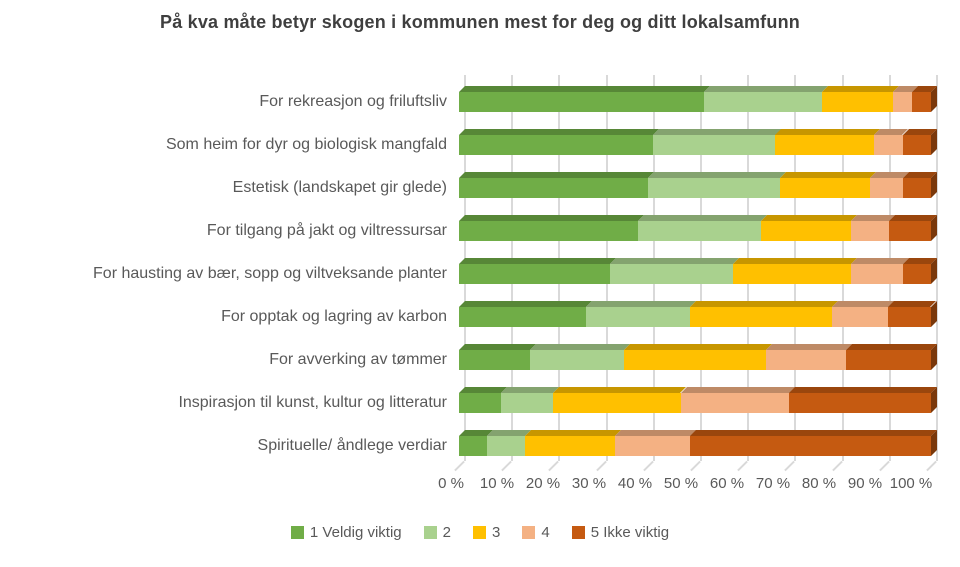 This screenshot has width=960, height=567. Describe the element at coordinates (326, 230) in the screenshot. I see `category-label: For tilgang på jakt og viltressursar` at that location.